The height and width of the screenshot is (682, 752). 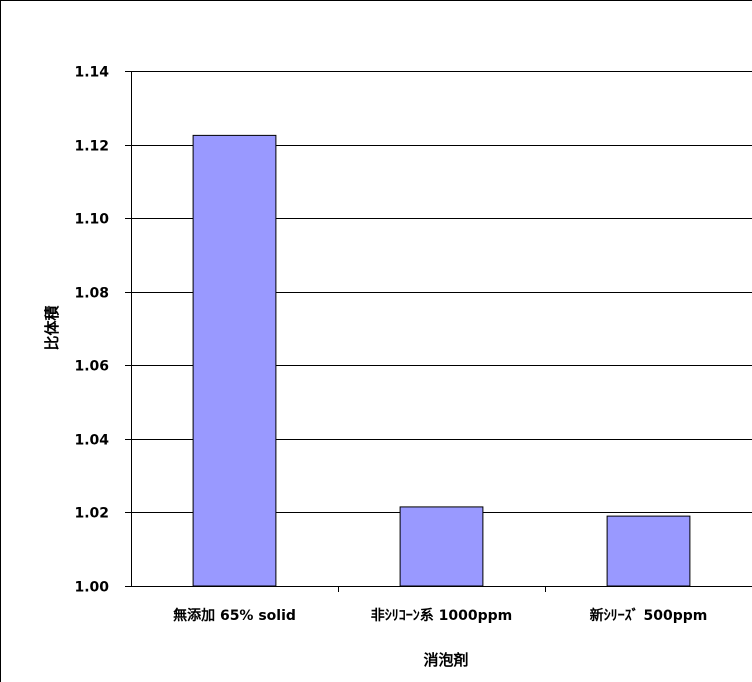 I want to click on y-tick-label: 1.08, so click(x=91, y=294).